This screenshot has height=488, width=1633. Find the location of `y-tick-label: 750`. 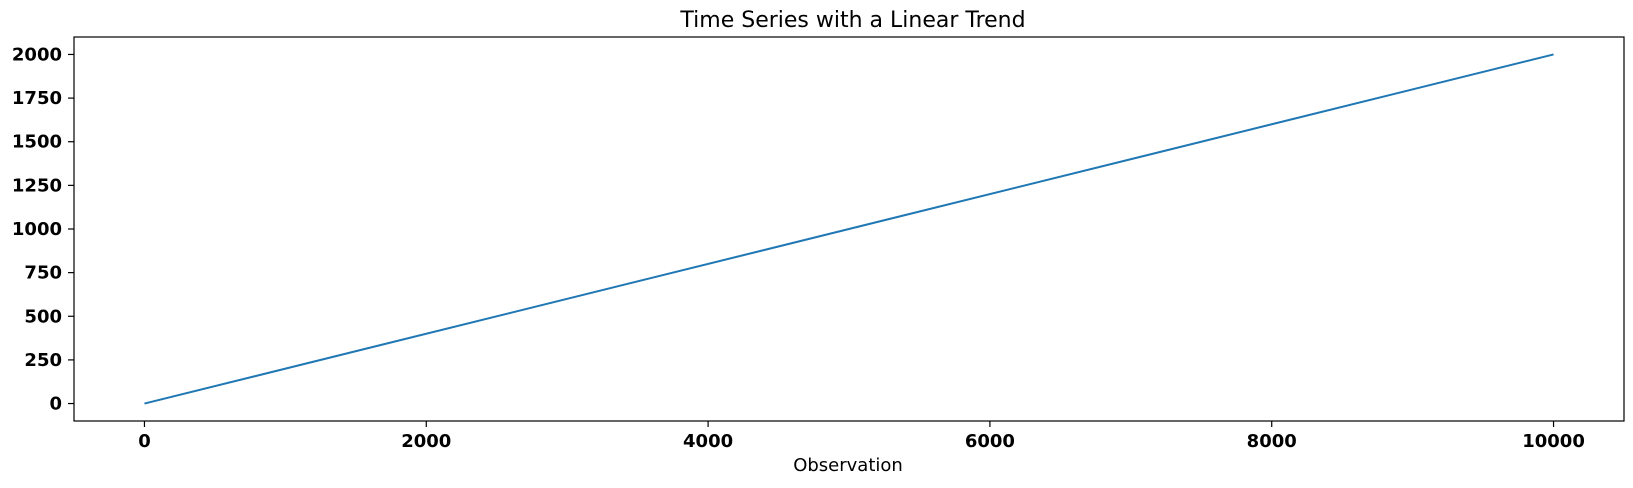

y-tick-label: 750 is located at coordinates (43, 273).